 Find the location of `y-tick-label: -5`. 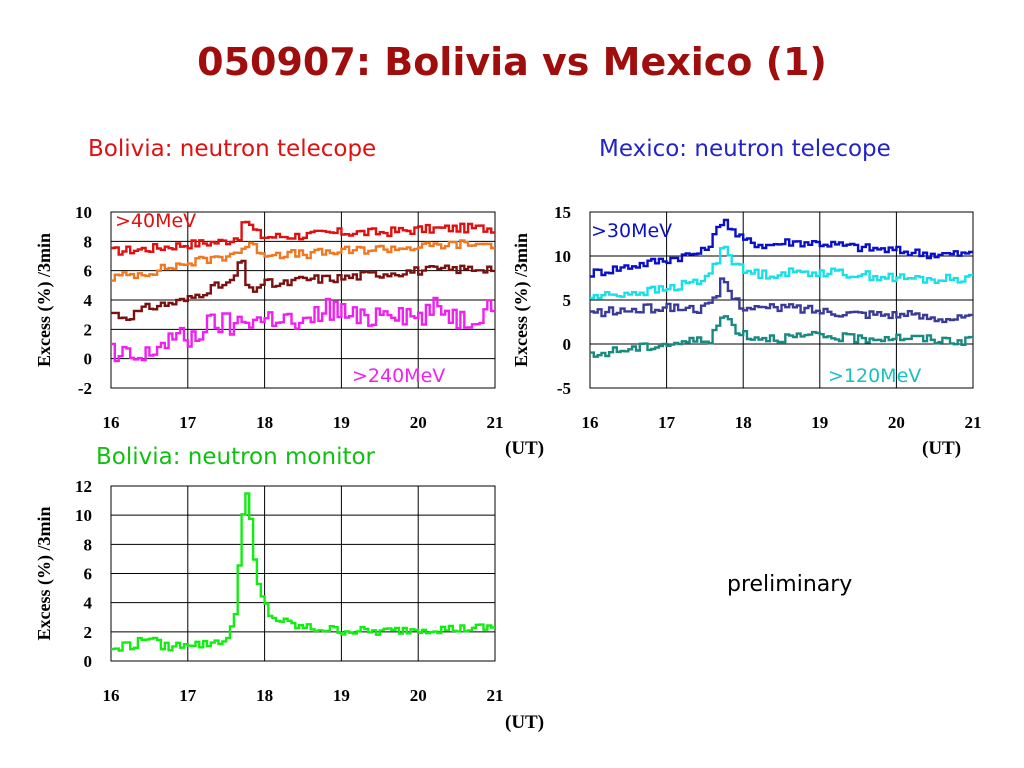

y-tick-label: -5 is located at coordinates (564, 388).